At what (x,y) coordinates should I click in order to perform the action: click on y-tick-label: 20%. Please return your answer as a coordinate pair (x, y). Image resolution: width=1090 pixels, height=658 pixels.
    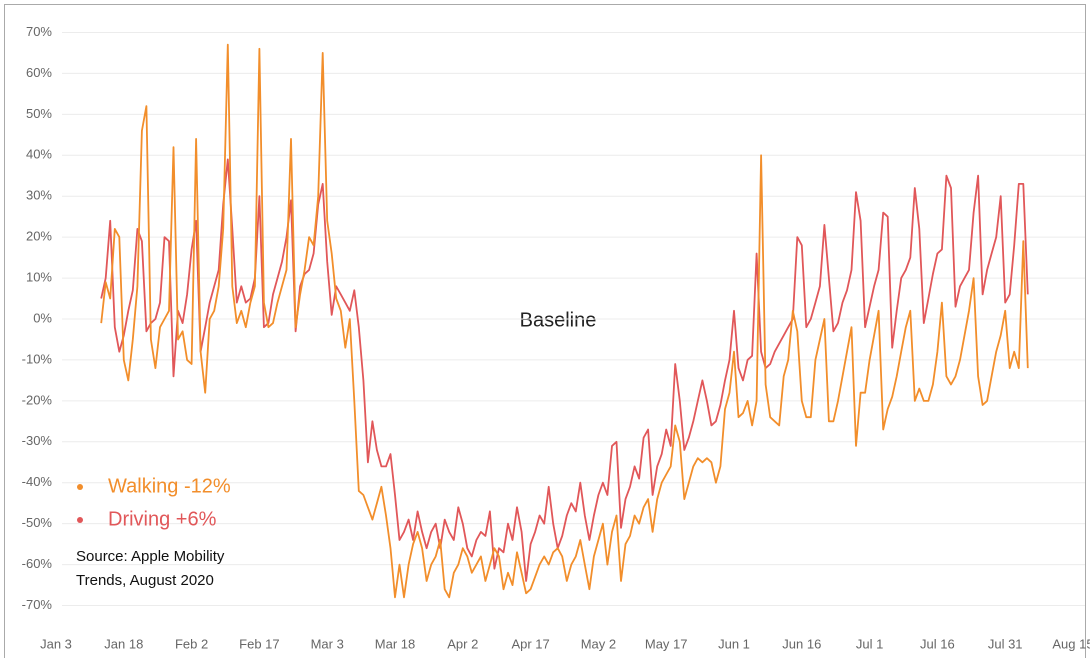
    Looking at the image, I should click on (39, 236).